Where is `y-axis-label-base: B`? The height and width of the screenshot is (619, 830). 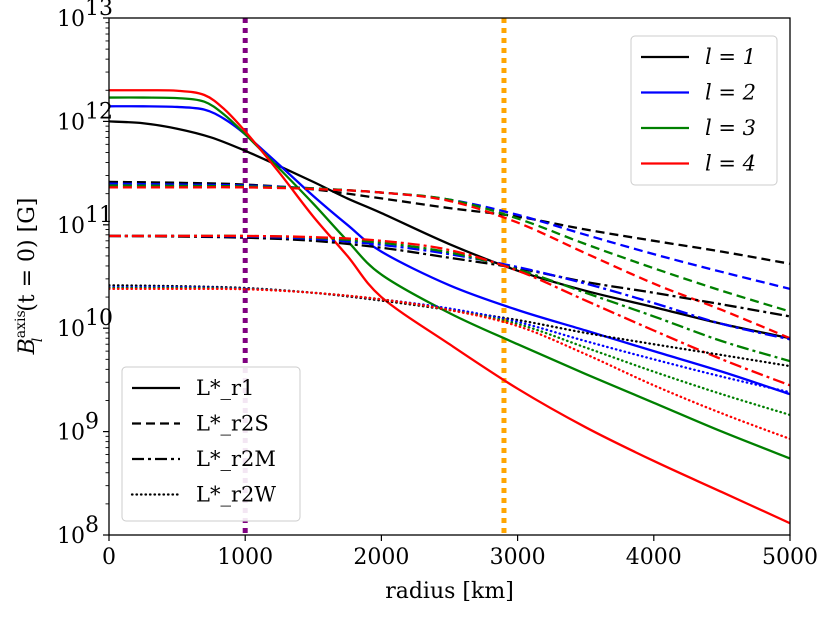 y-axis-label-base: B is located at coordinates (27, 346).